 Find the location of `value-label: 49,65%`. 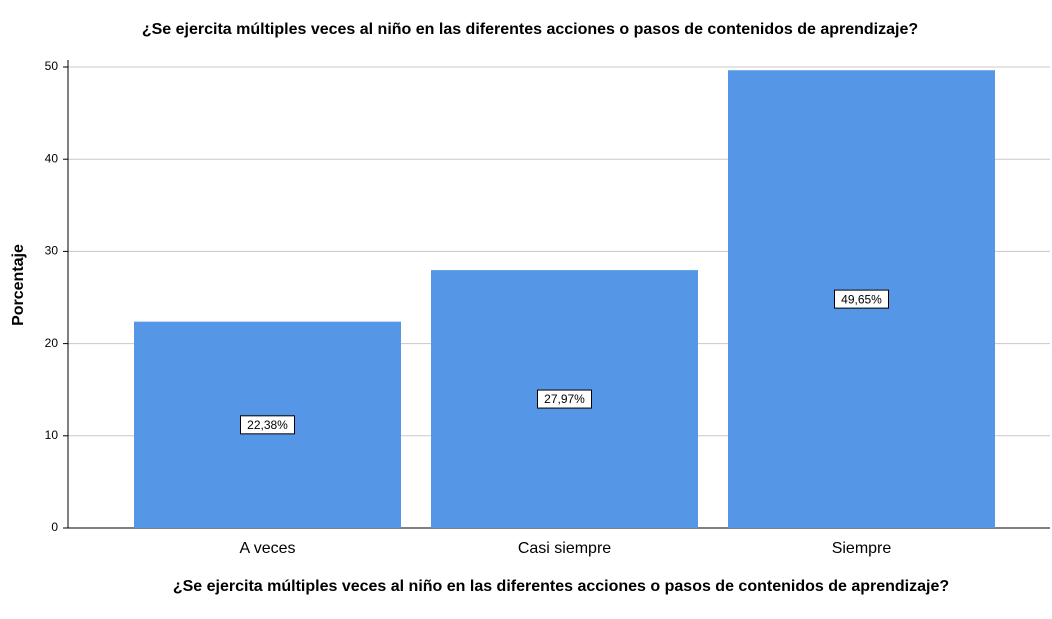

value-label: 49,65% is located at coordinates (861, 299).